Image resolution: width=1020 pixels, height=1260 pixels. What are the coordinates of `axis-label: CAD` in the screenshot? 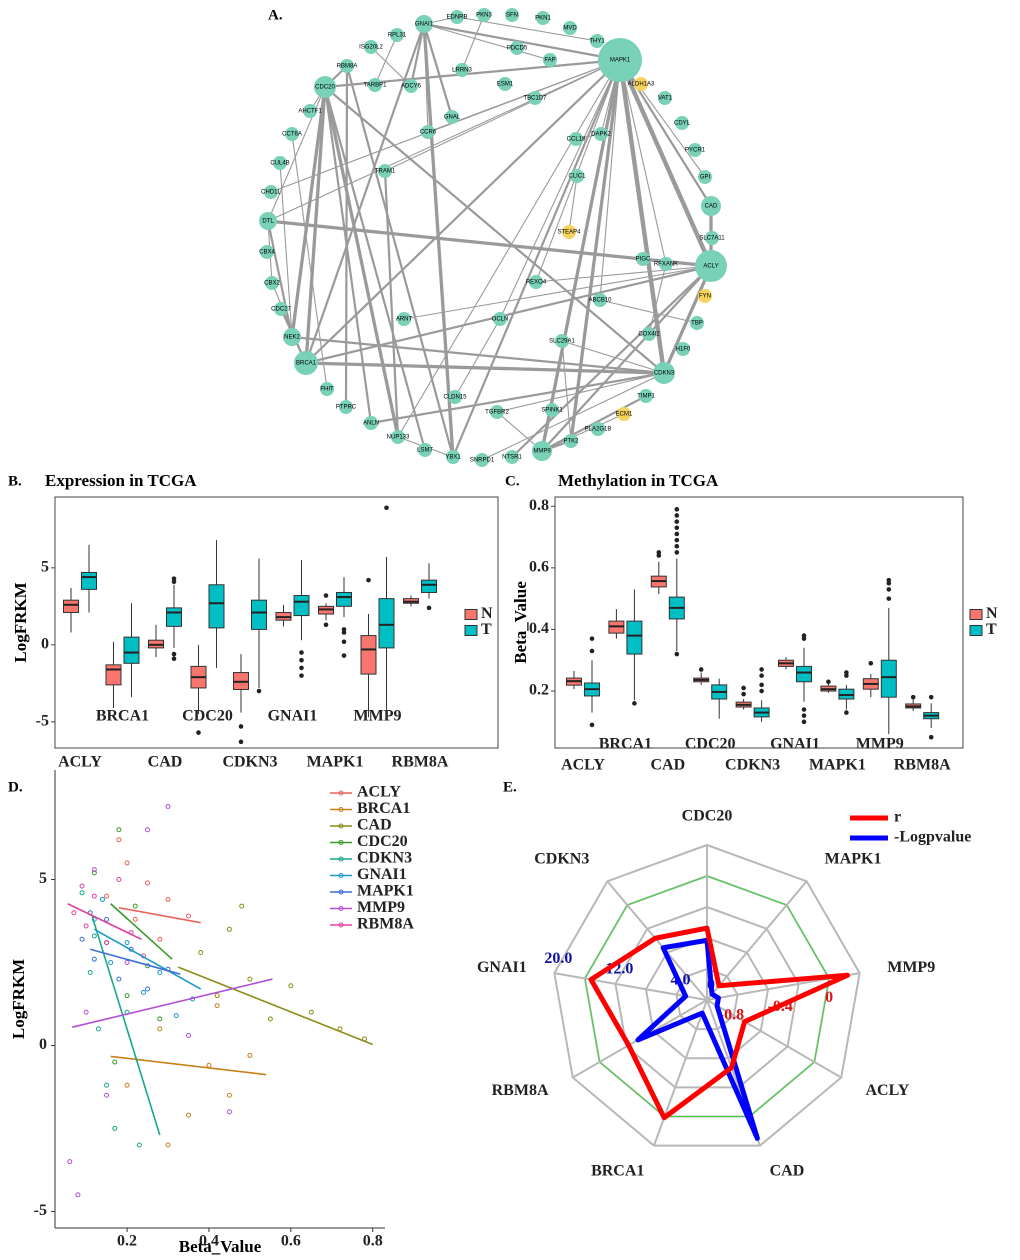 It's located at (787, 1171).